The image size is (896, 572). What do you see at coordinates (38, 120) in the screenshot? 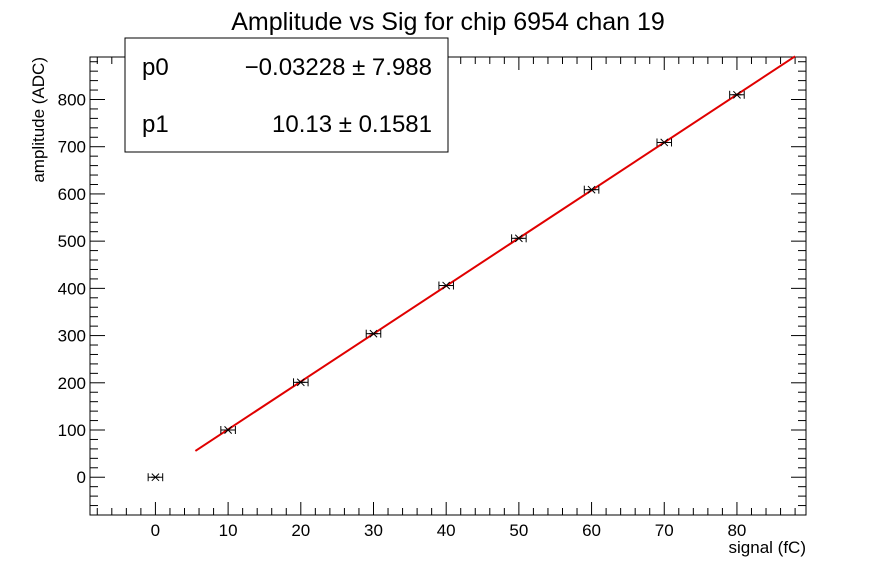
I see `y-axis-label: amplitude (ADC)` at bounding box center [38, 120].